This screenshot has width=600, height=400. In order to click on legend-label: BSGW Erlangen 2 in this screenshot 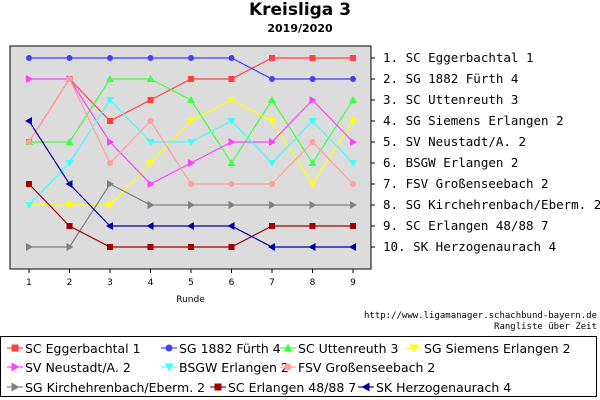, I will do `click(234, 367)`.